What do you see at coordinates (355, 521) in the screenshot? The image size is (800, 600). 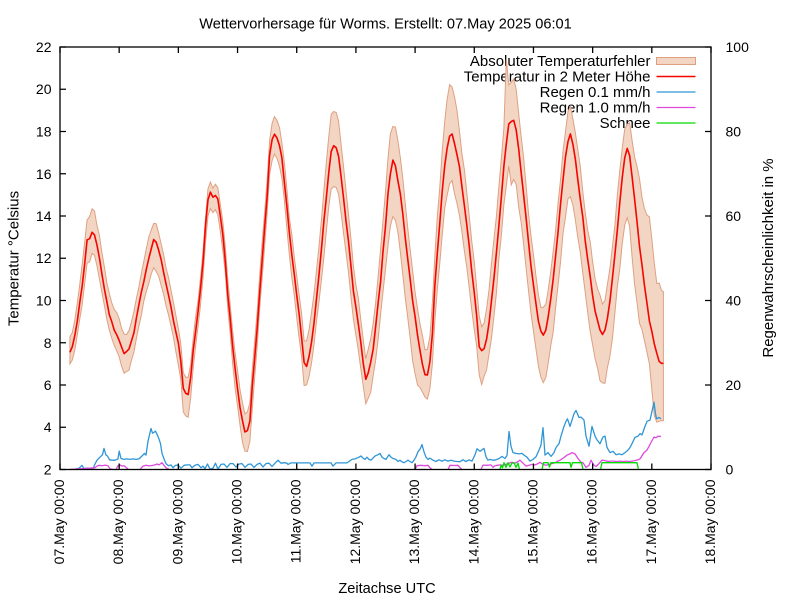 I see `svg-text: 12.May 00:00` at bounding box center [355, 521].